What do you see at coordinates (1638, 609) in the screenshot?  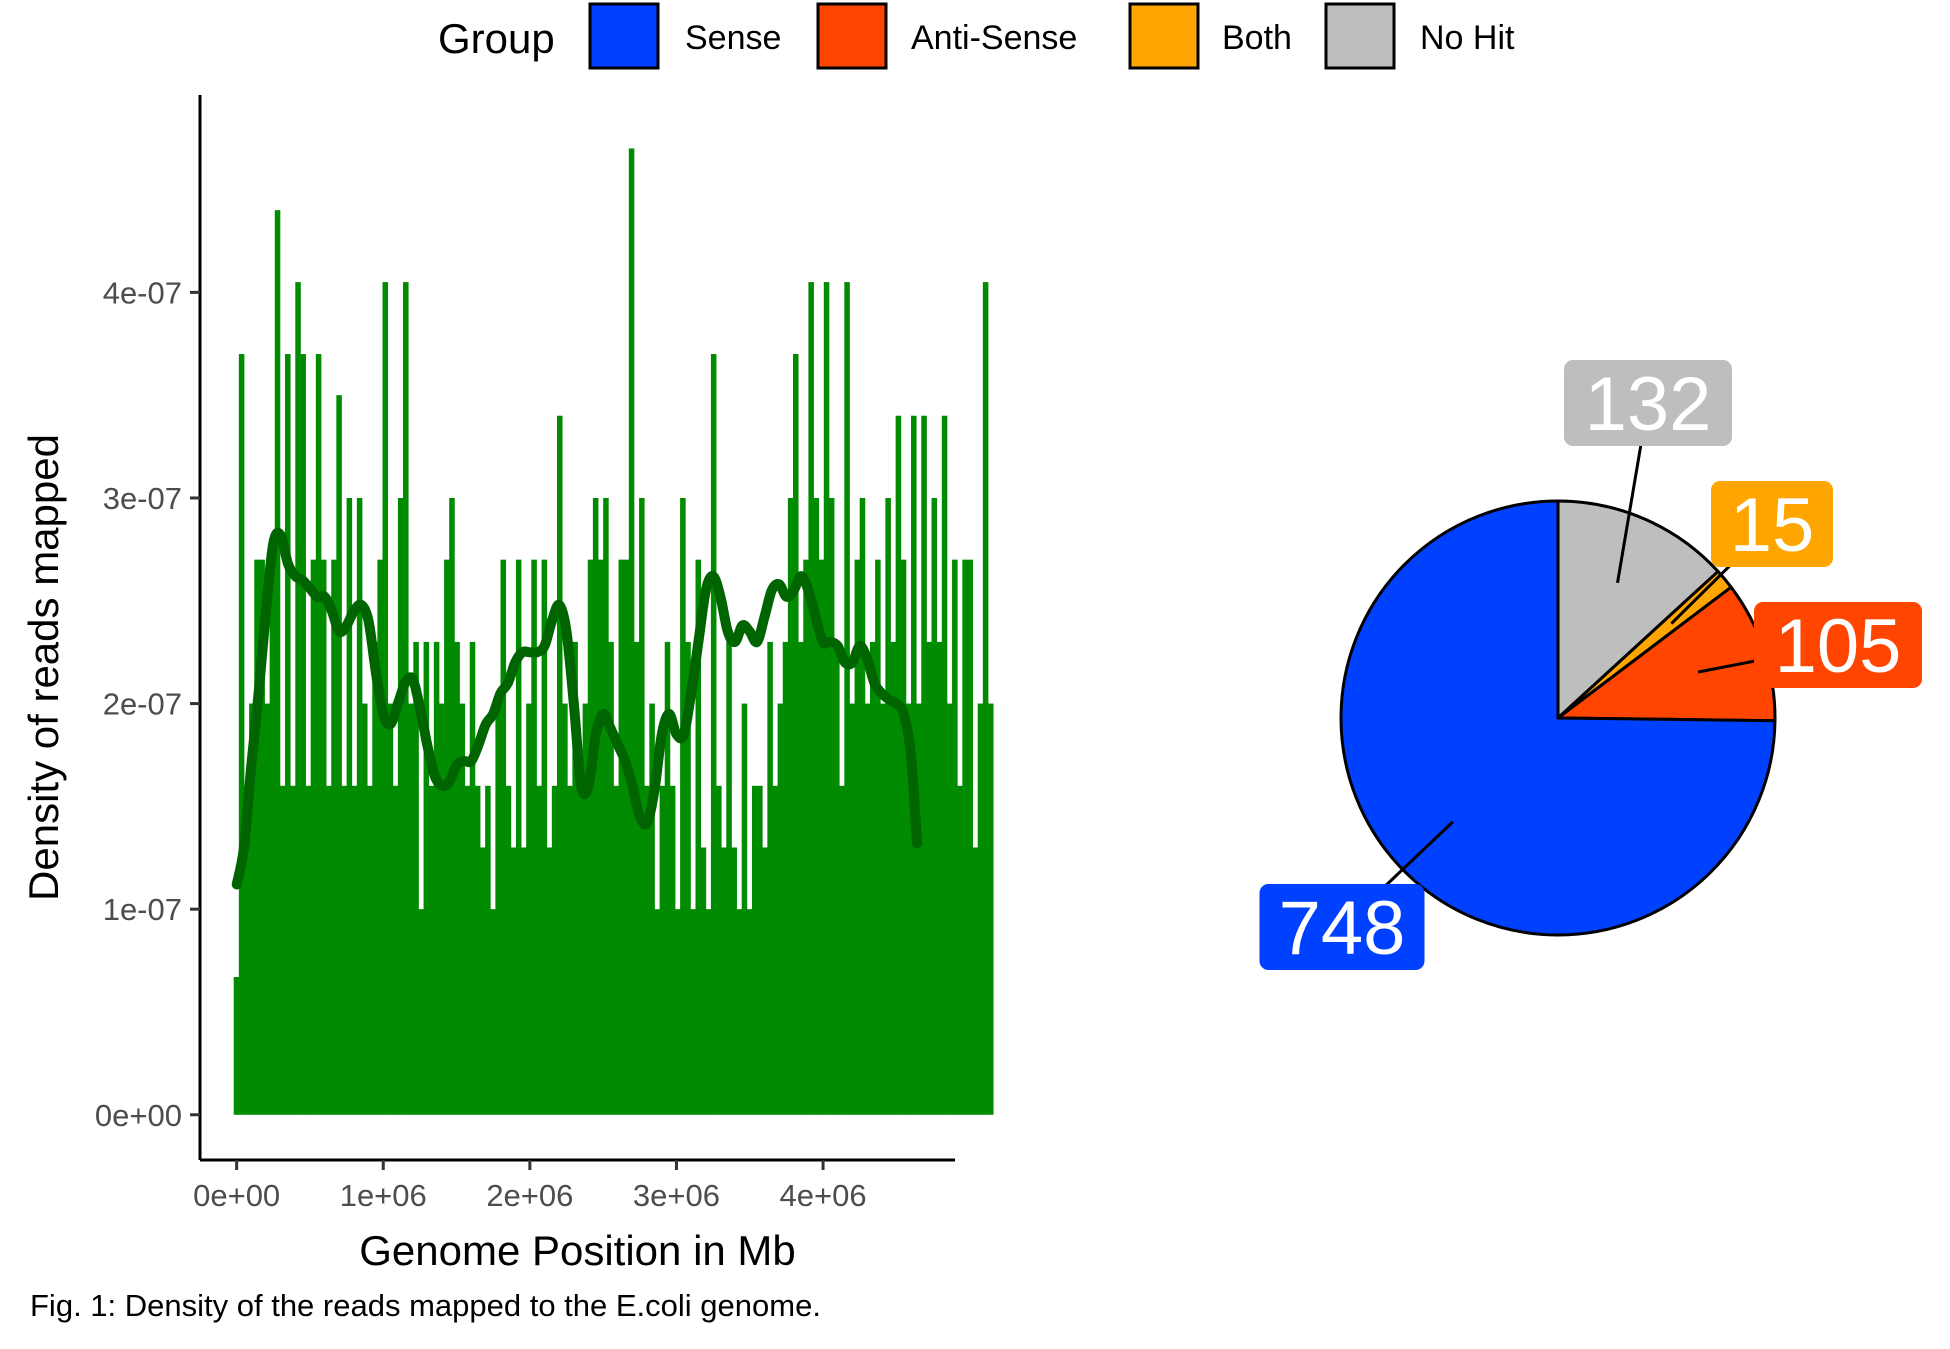 I see `pie-slice-no-hit` at bounding box center [1638, 609].